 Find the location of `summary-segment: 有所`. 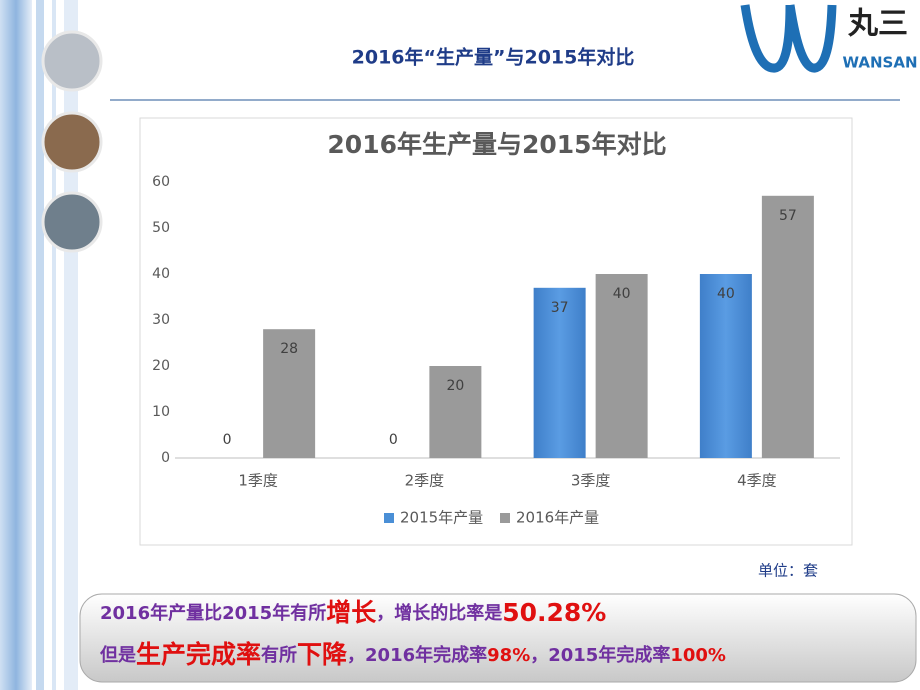

summary-segment: 有所 is located at coordinates (279, 655).